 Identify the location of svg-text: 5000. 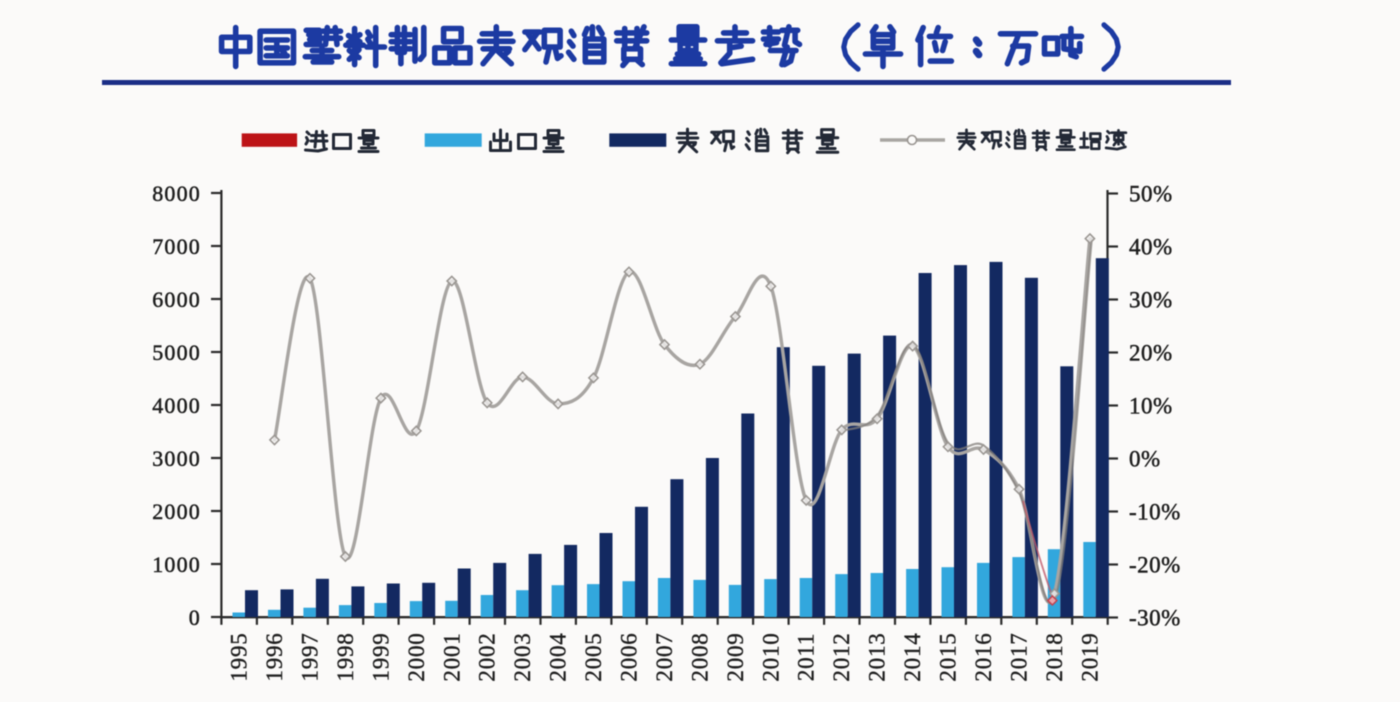
(176, 352).